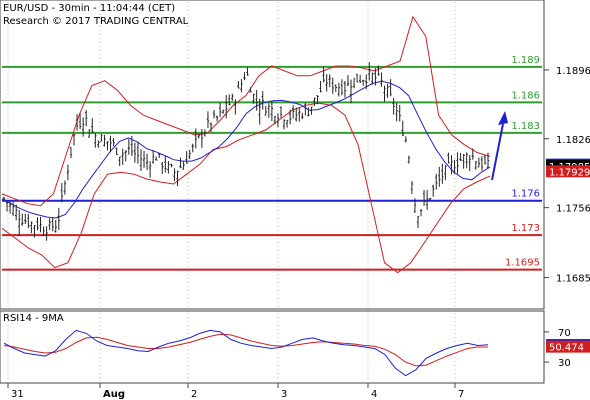 The image size is (590, 400). Describe the element at coordinates (96, 21) in the screenshot. I see `chart-subtitle: Research © 2017 TRADING CENTRAL` at that location.